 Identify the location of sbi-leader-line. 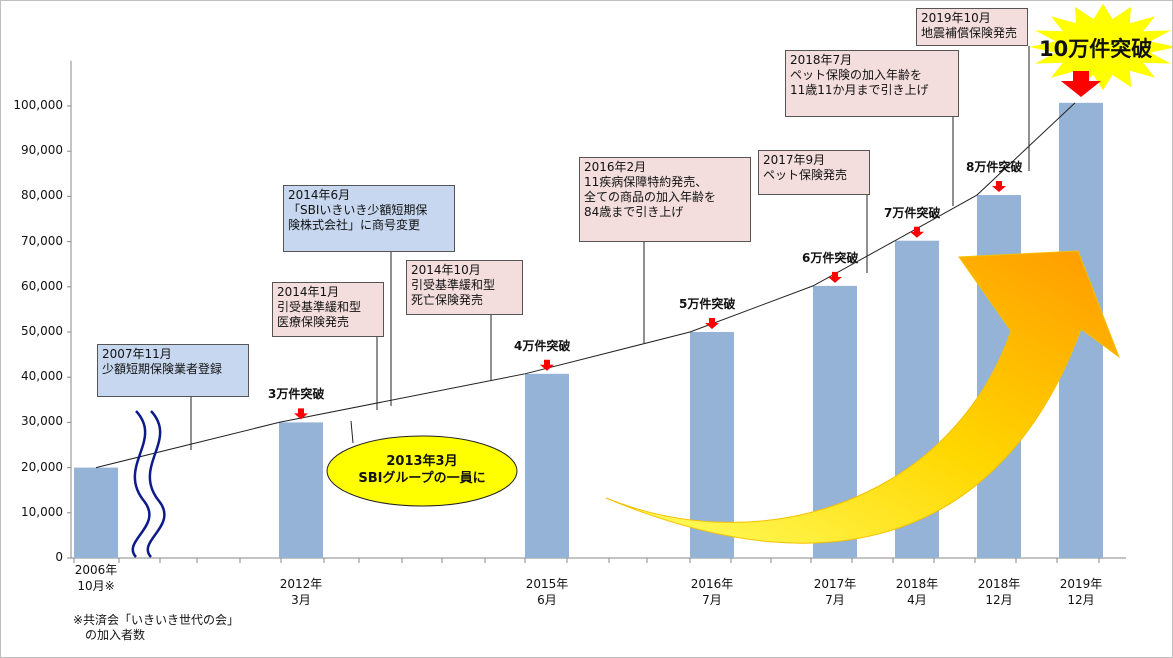
(352, 432).